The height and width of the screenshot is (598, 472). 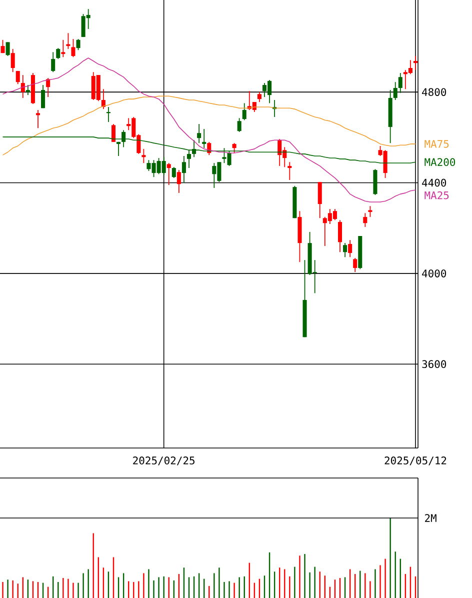 What do you see at coordinates (415, 461) in the screenshot?
I see `x-tick-label: 2025/05/12` at bounding box center [415, 461].